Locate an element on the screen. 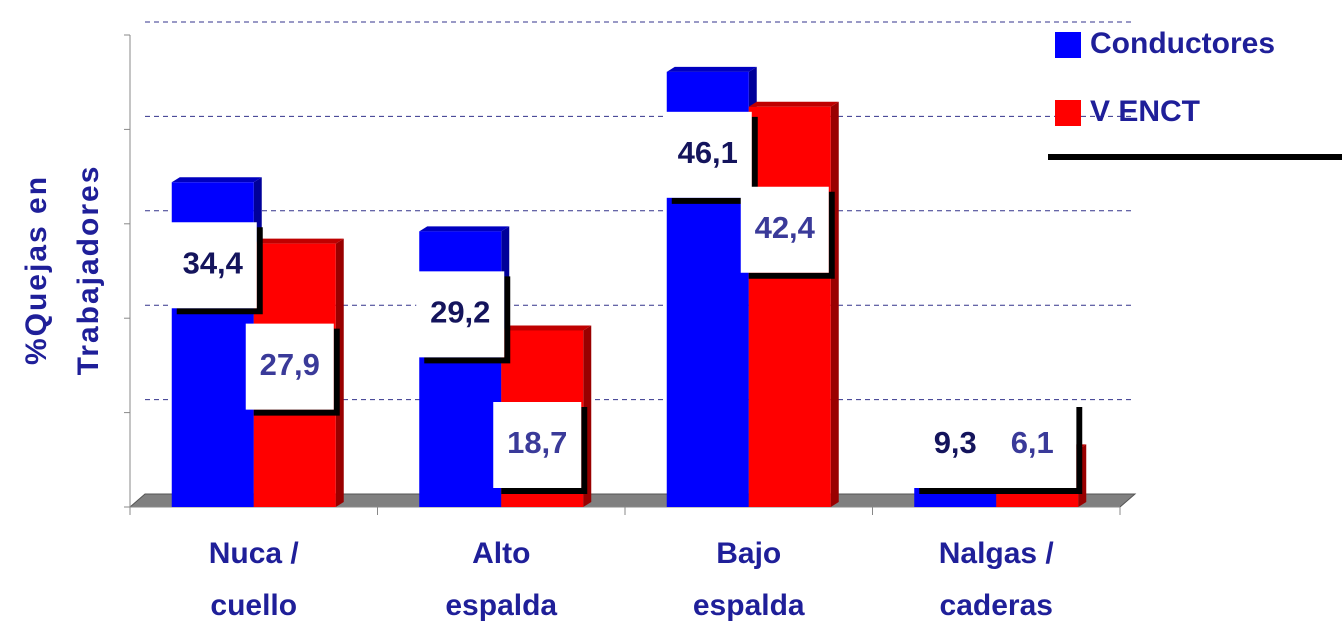 This screenshot has height=635, width=1342. x-tick-label: Nalgas / is located at coordinates (997, 553).